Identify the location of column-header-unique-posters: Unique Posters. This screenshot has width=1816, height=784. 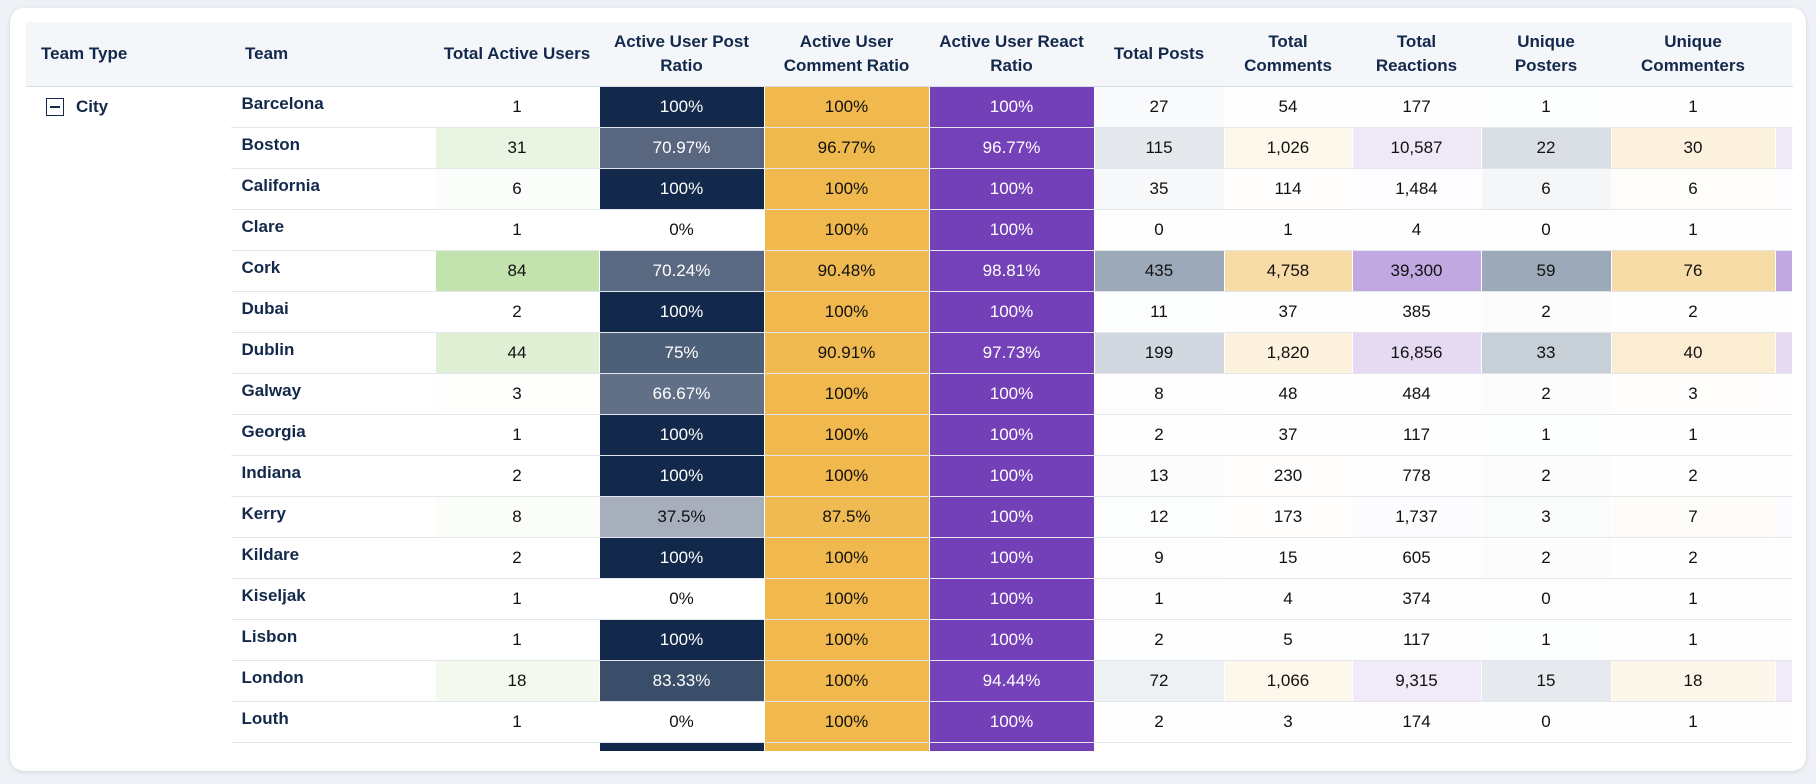
(1546, 54).